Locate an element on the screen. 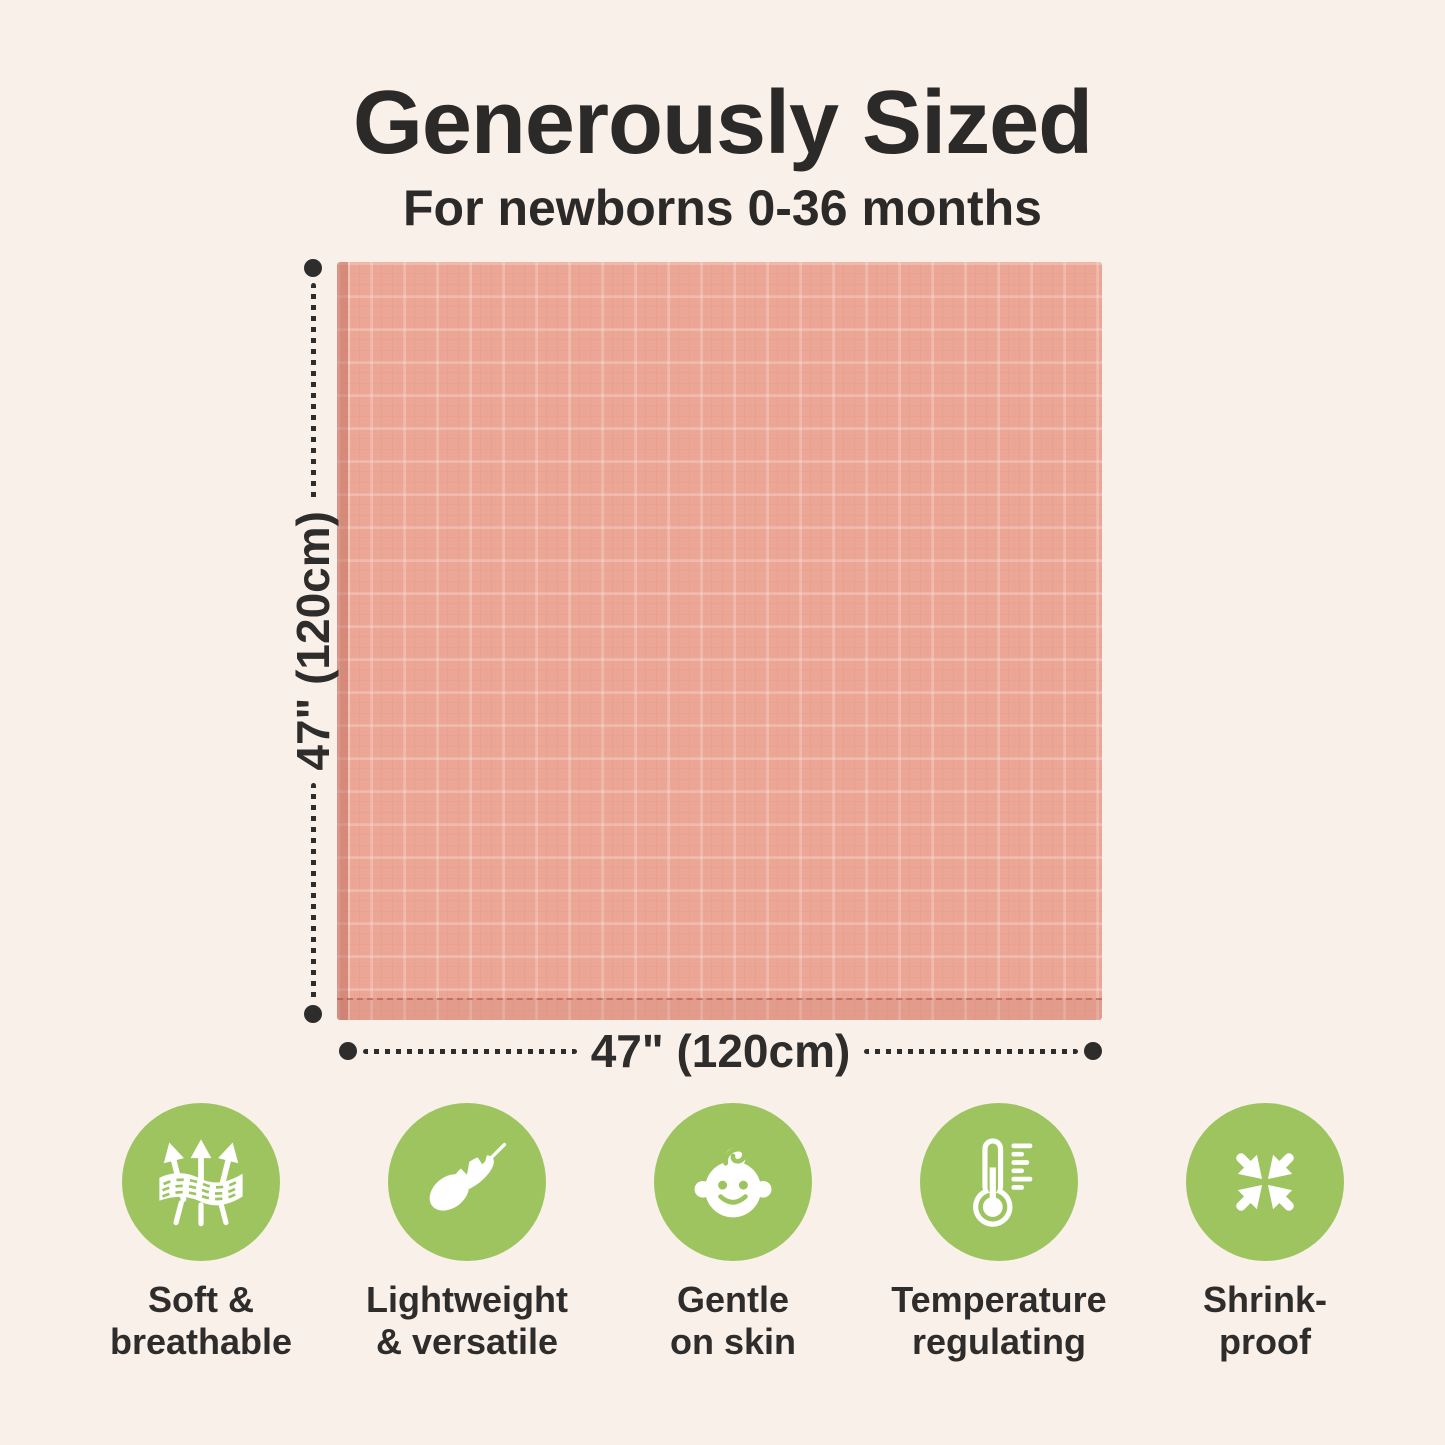  page-title: Generously Sized is located at coordinates (722, 123).